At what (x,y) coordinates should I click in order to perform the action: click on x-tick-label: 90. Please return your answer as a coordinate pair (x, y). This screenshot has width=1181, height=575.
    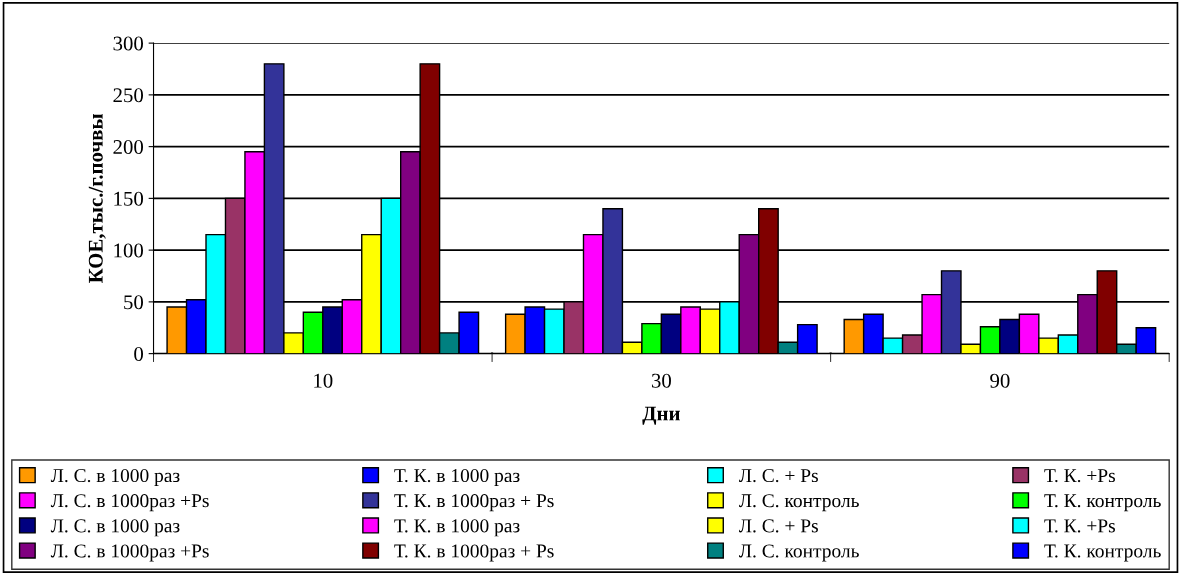
    Looking at the image, I should click on (1000, 380).